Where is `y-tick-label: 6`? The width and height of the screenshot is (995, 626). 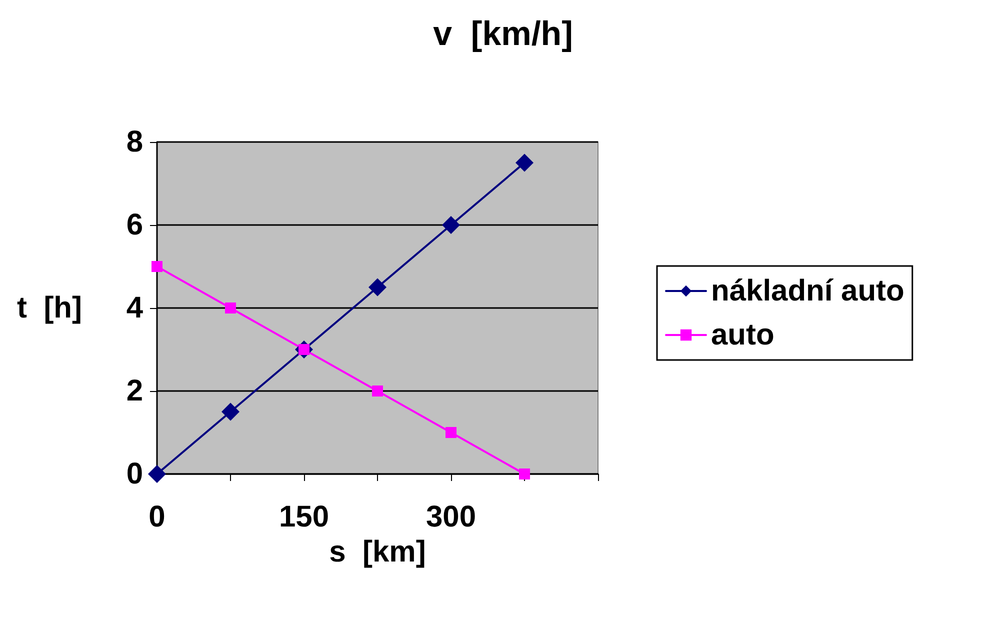
y-tick-label: 6 is located at coordinates (134, 225).